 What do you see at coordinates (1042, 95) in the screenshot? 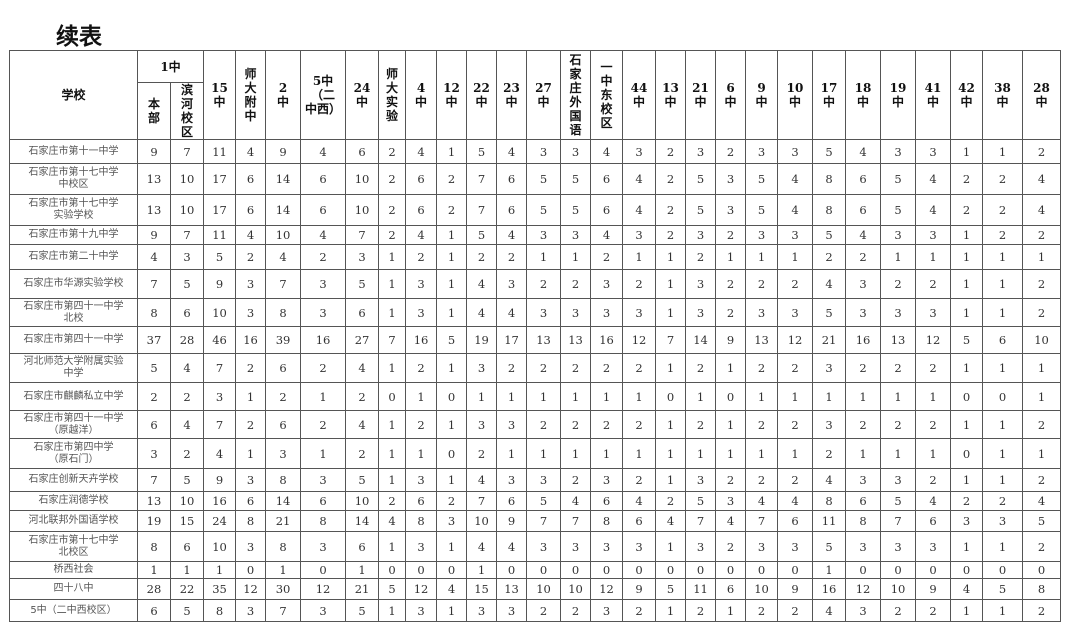
I see `column-header: 28 中` at bounding box center [1042, 95].